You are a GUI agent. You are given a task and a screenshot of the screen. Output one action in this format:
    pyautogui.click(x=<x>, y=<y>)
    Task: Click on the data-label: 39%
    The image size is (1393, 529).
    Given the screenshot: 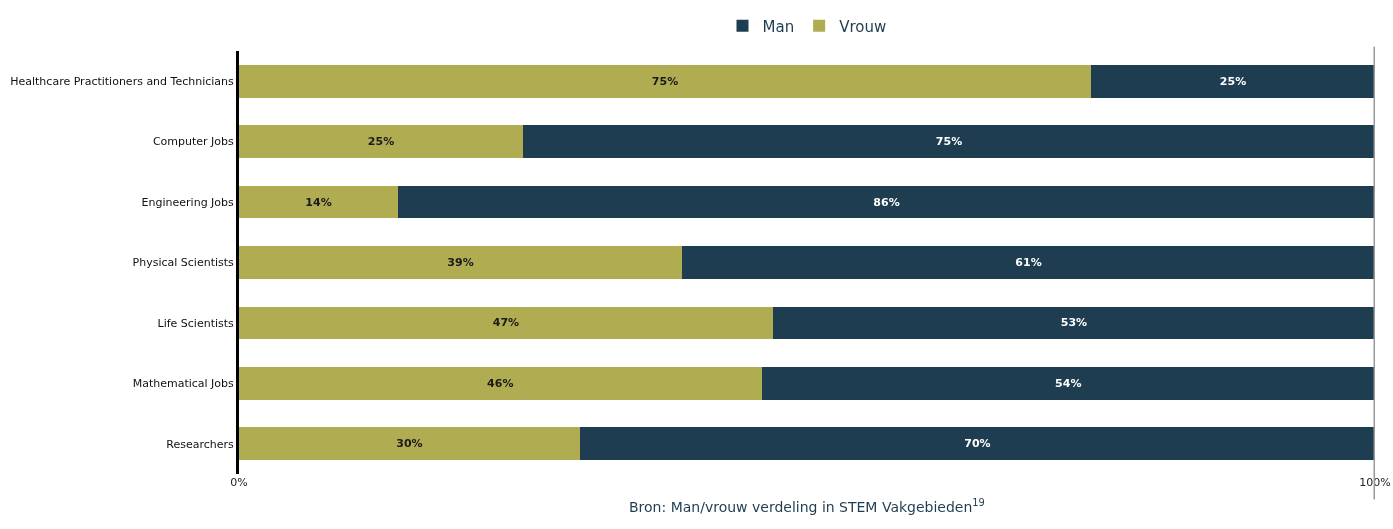 What is the action you would take?
    pyautogui.click(x=460, y=262)
    